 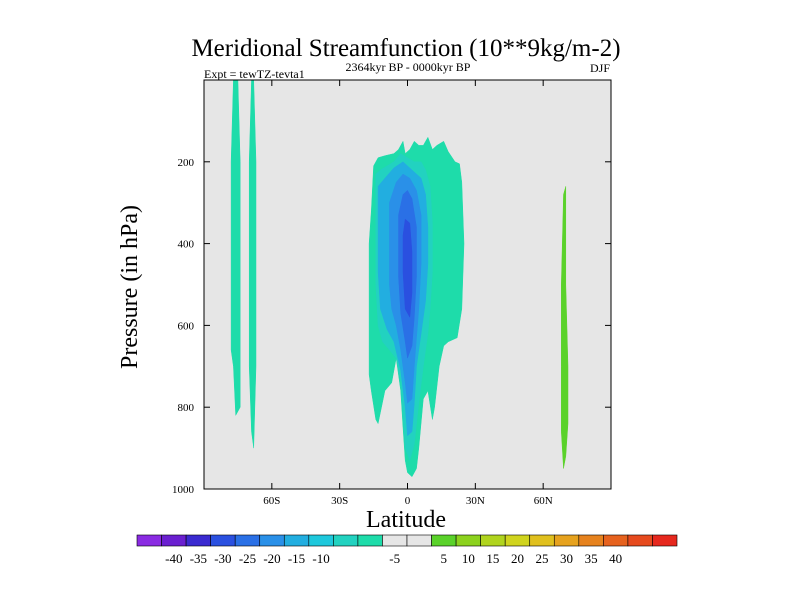 What do you see at coordinates (405, 48) in the screenshot?
I see `chart-title: Meridional Streamfunction (10**9kg/m-2)` at bounding box center [405, 48].